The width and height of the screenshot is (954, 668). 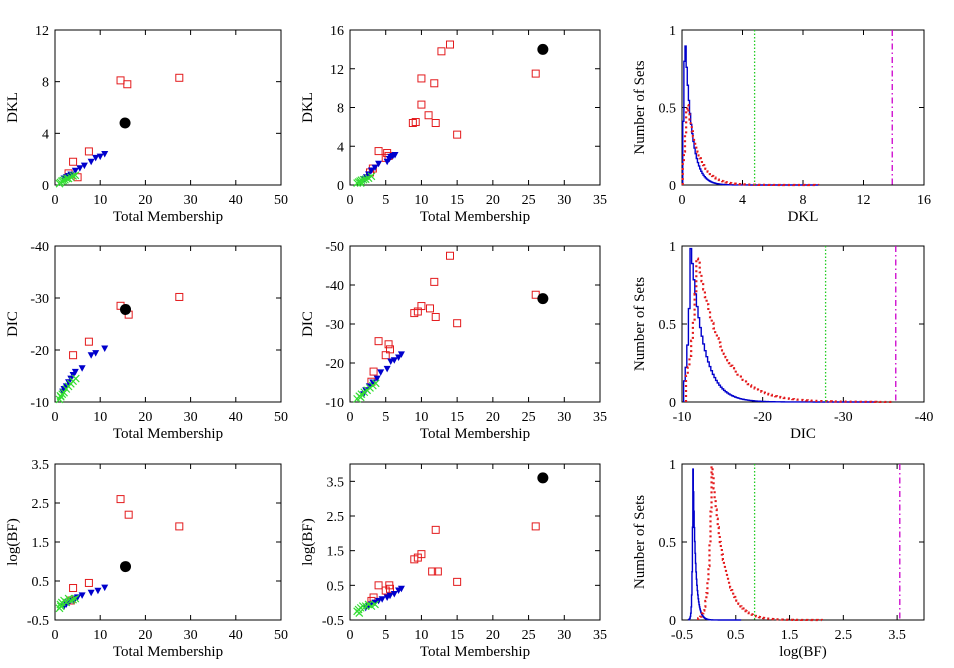 What do you see at coordinates (803, 652) in the screenshot?
I see `x-axis-label: log(BF)` at bounding box center [803, 652].